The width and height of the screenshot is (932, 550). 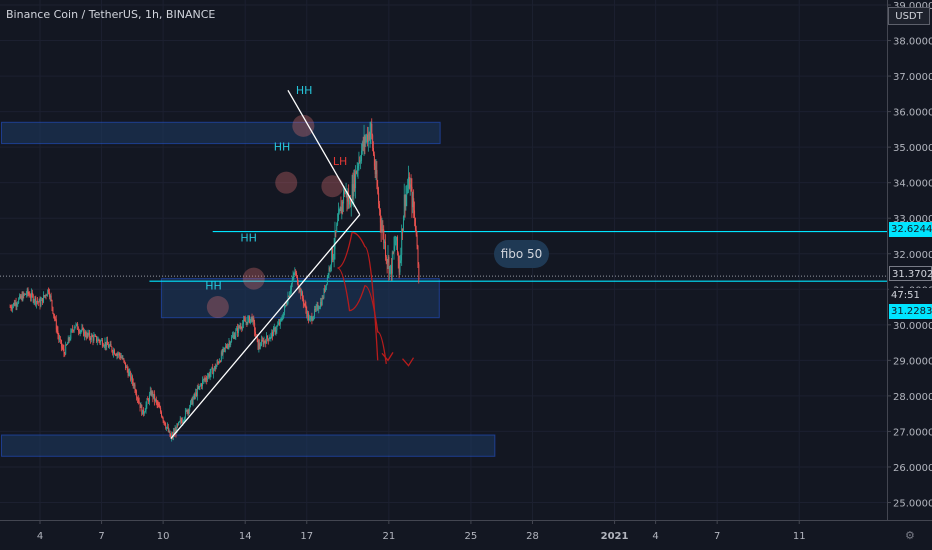 What do you see at coordinates (912, 77) in the screenshot?
I see `price-tick-label: 37.0000` at bounding box center [912, 77].